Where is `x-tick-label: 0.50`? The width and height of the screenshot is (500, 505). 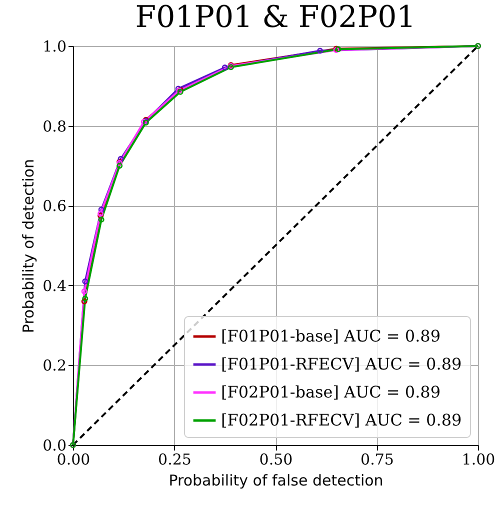
x-tick-label: 0.50 is located at coordinates (276, 459).